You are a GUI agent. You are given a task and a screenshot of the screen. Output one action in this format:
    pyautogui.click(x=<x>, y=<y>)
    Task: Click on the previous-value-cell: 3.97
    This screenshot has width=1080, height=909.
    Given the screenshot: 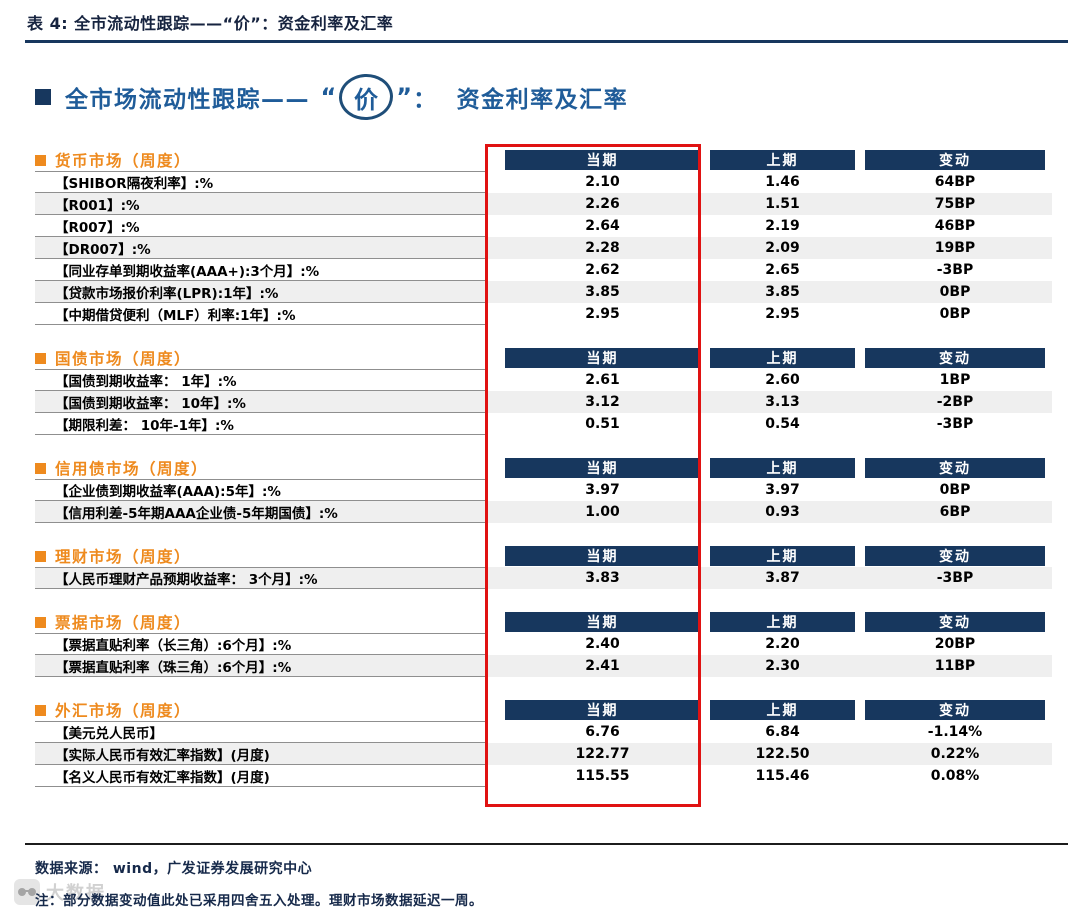 What is the action you would take?
    pyautogui.click(x=782, y=490)
    